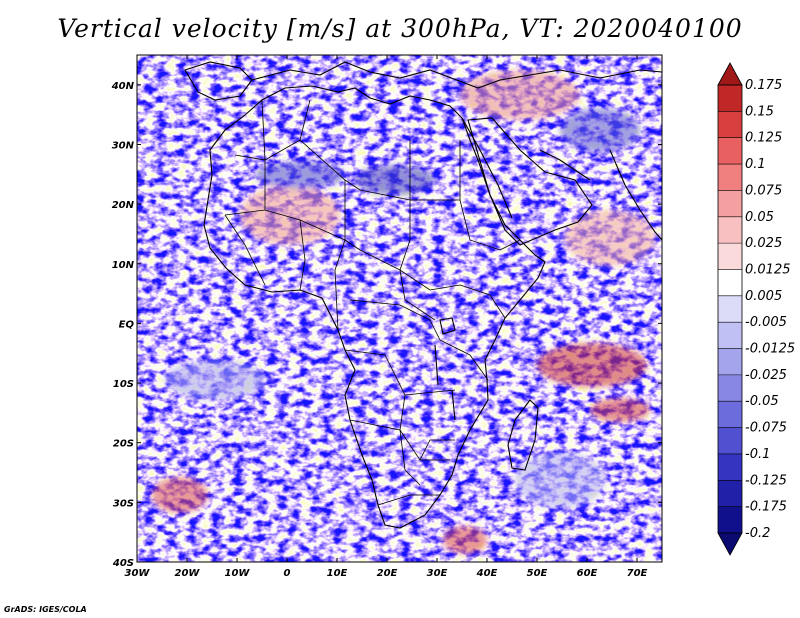 This screenshot has height=618, width=800. Describe the element at coordinates (437, 573) in the screenshot. I see `lon-tick-label: 30E` at that location.